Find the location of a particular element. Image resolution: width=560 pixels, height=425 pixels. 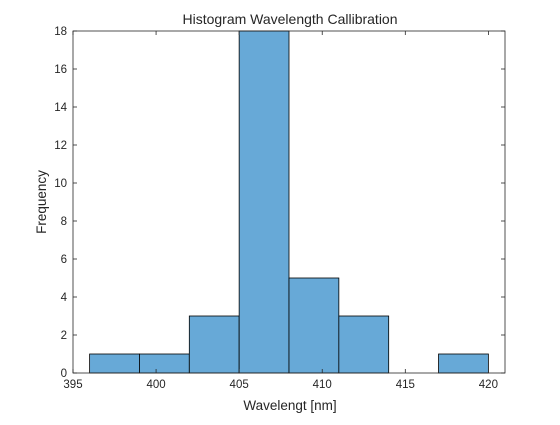

y-tick-label: 12 is located at coordinates (60, 146).